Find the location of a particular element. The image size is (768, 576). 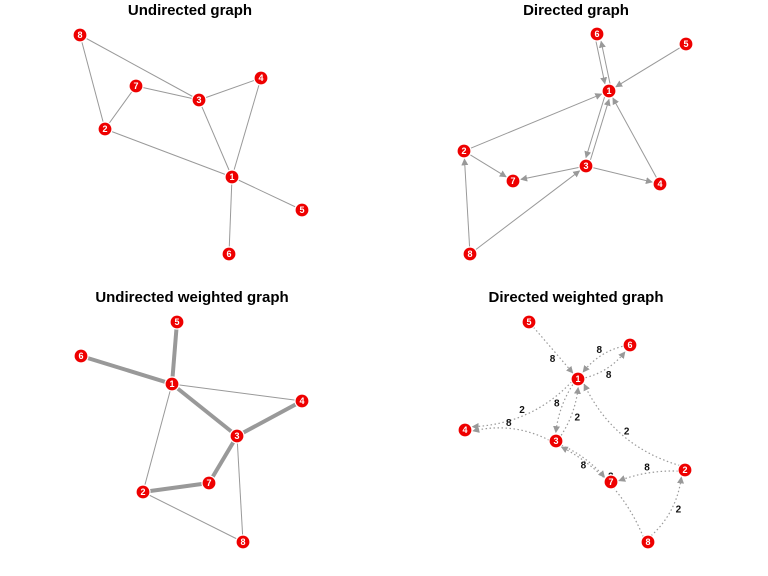

node-label: 8 is located at coordinates (647, 542).